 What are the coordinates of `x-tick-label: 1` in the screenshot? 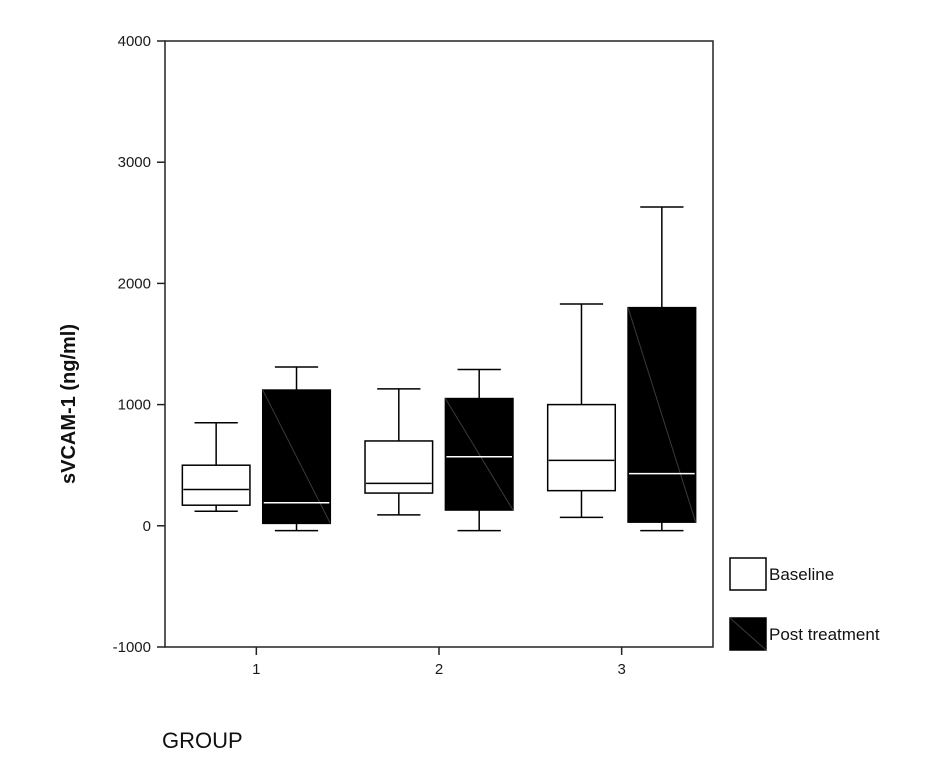 It's located at (256, 669).